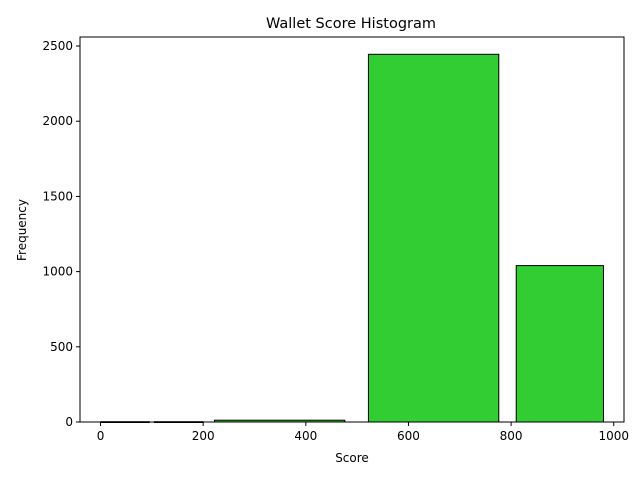 The image size is (640, 480). Describe the element at coordinates (57, 46) in the screenshot. I see `y-tick-label: 2500` at that location.